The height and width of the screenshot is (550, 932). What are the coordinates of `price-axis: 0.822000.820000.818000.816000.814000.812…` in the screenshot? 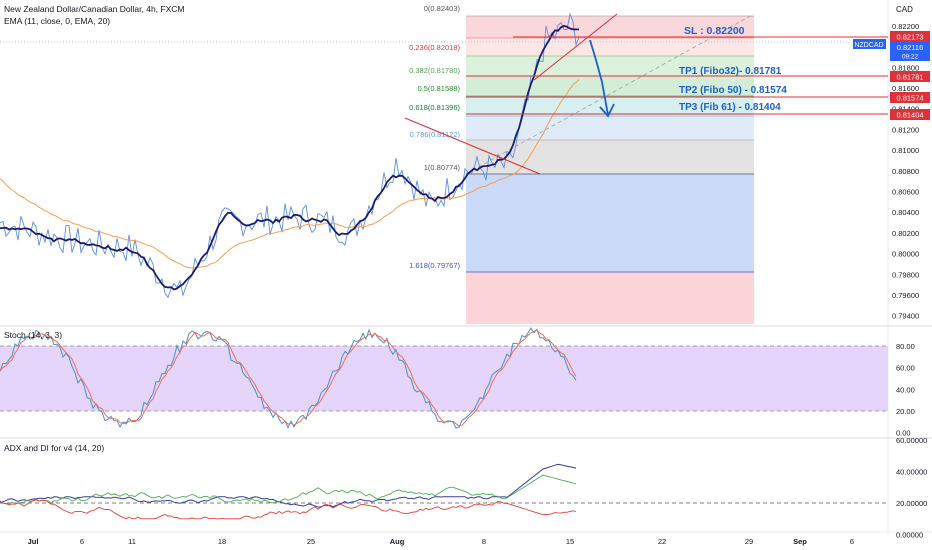 It's located at (905, 171).